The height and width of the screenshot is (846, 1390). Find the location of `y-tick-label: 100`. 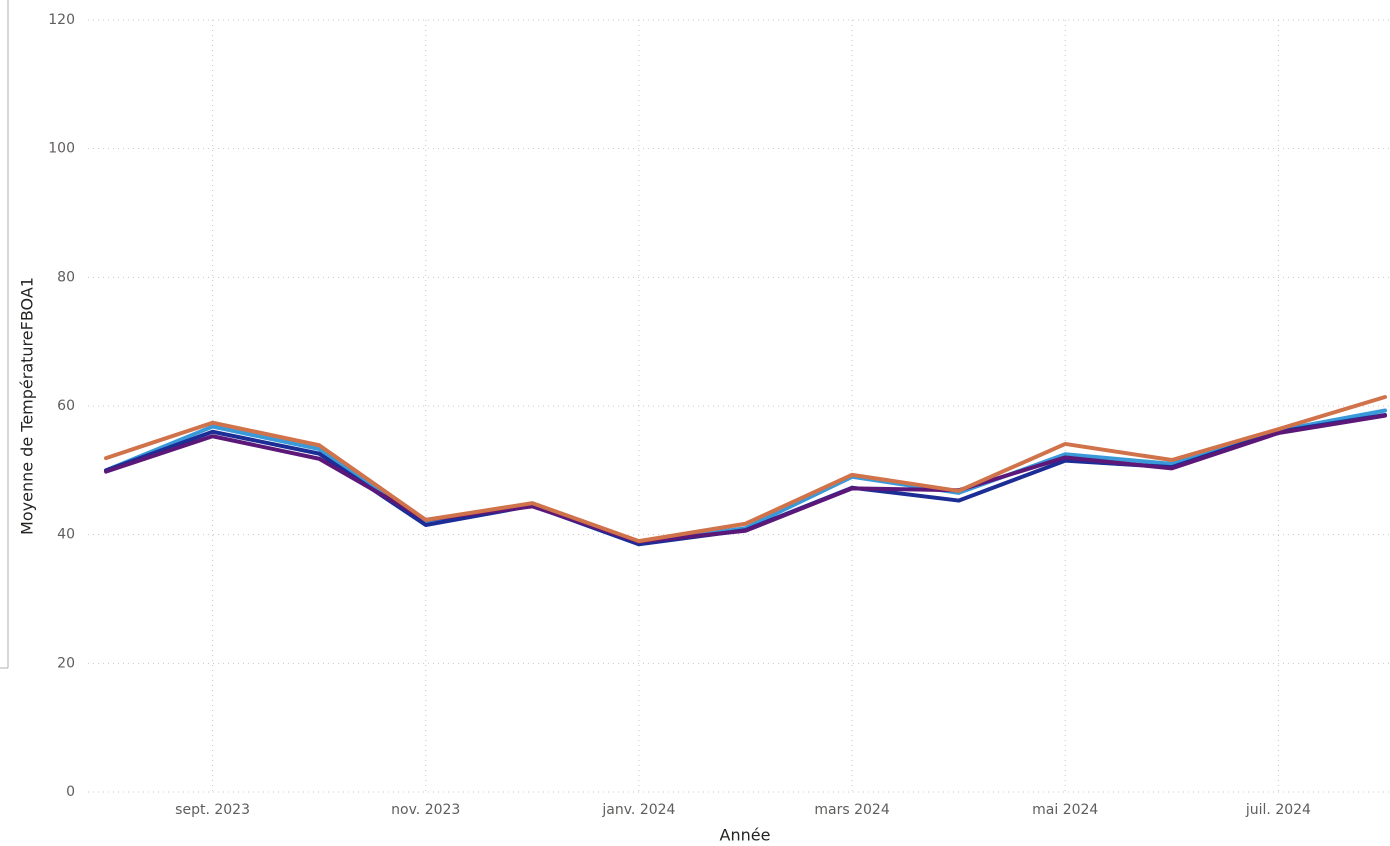

y-tick-label: 100 is located at coordinates (61, 149).